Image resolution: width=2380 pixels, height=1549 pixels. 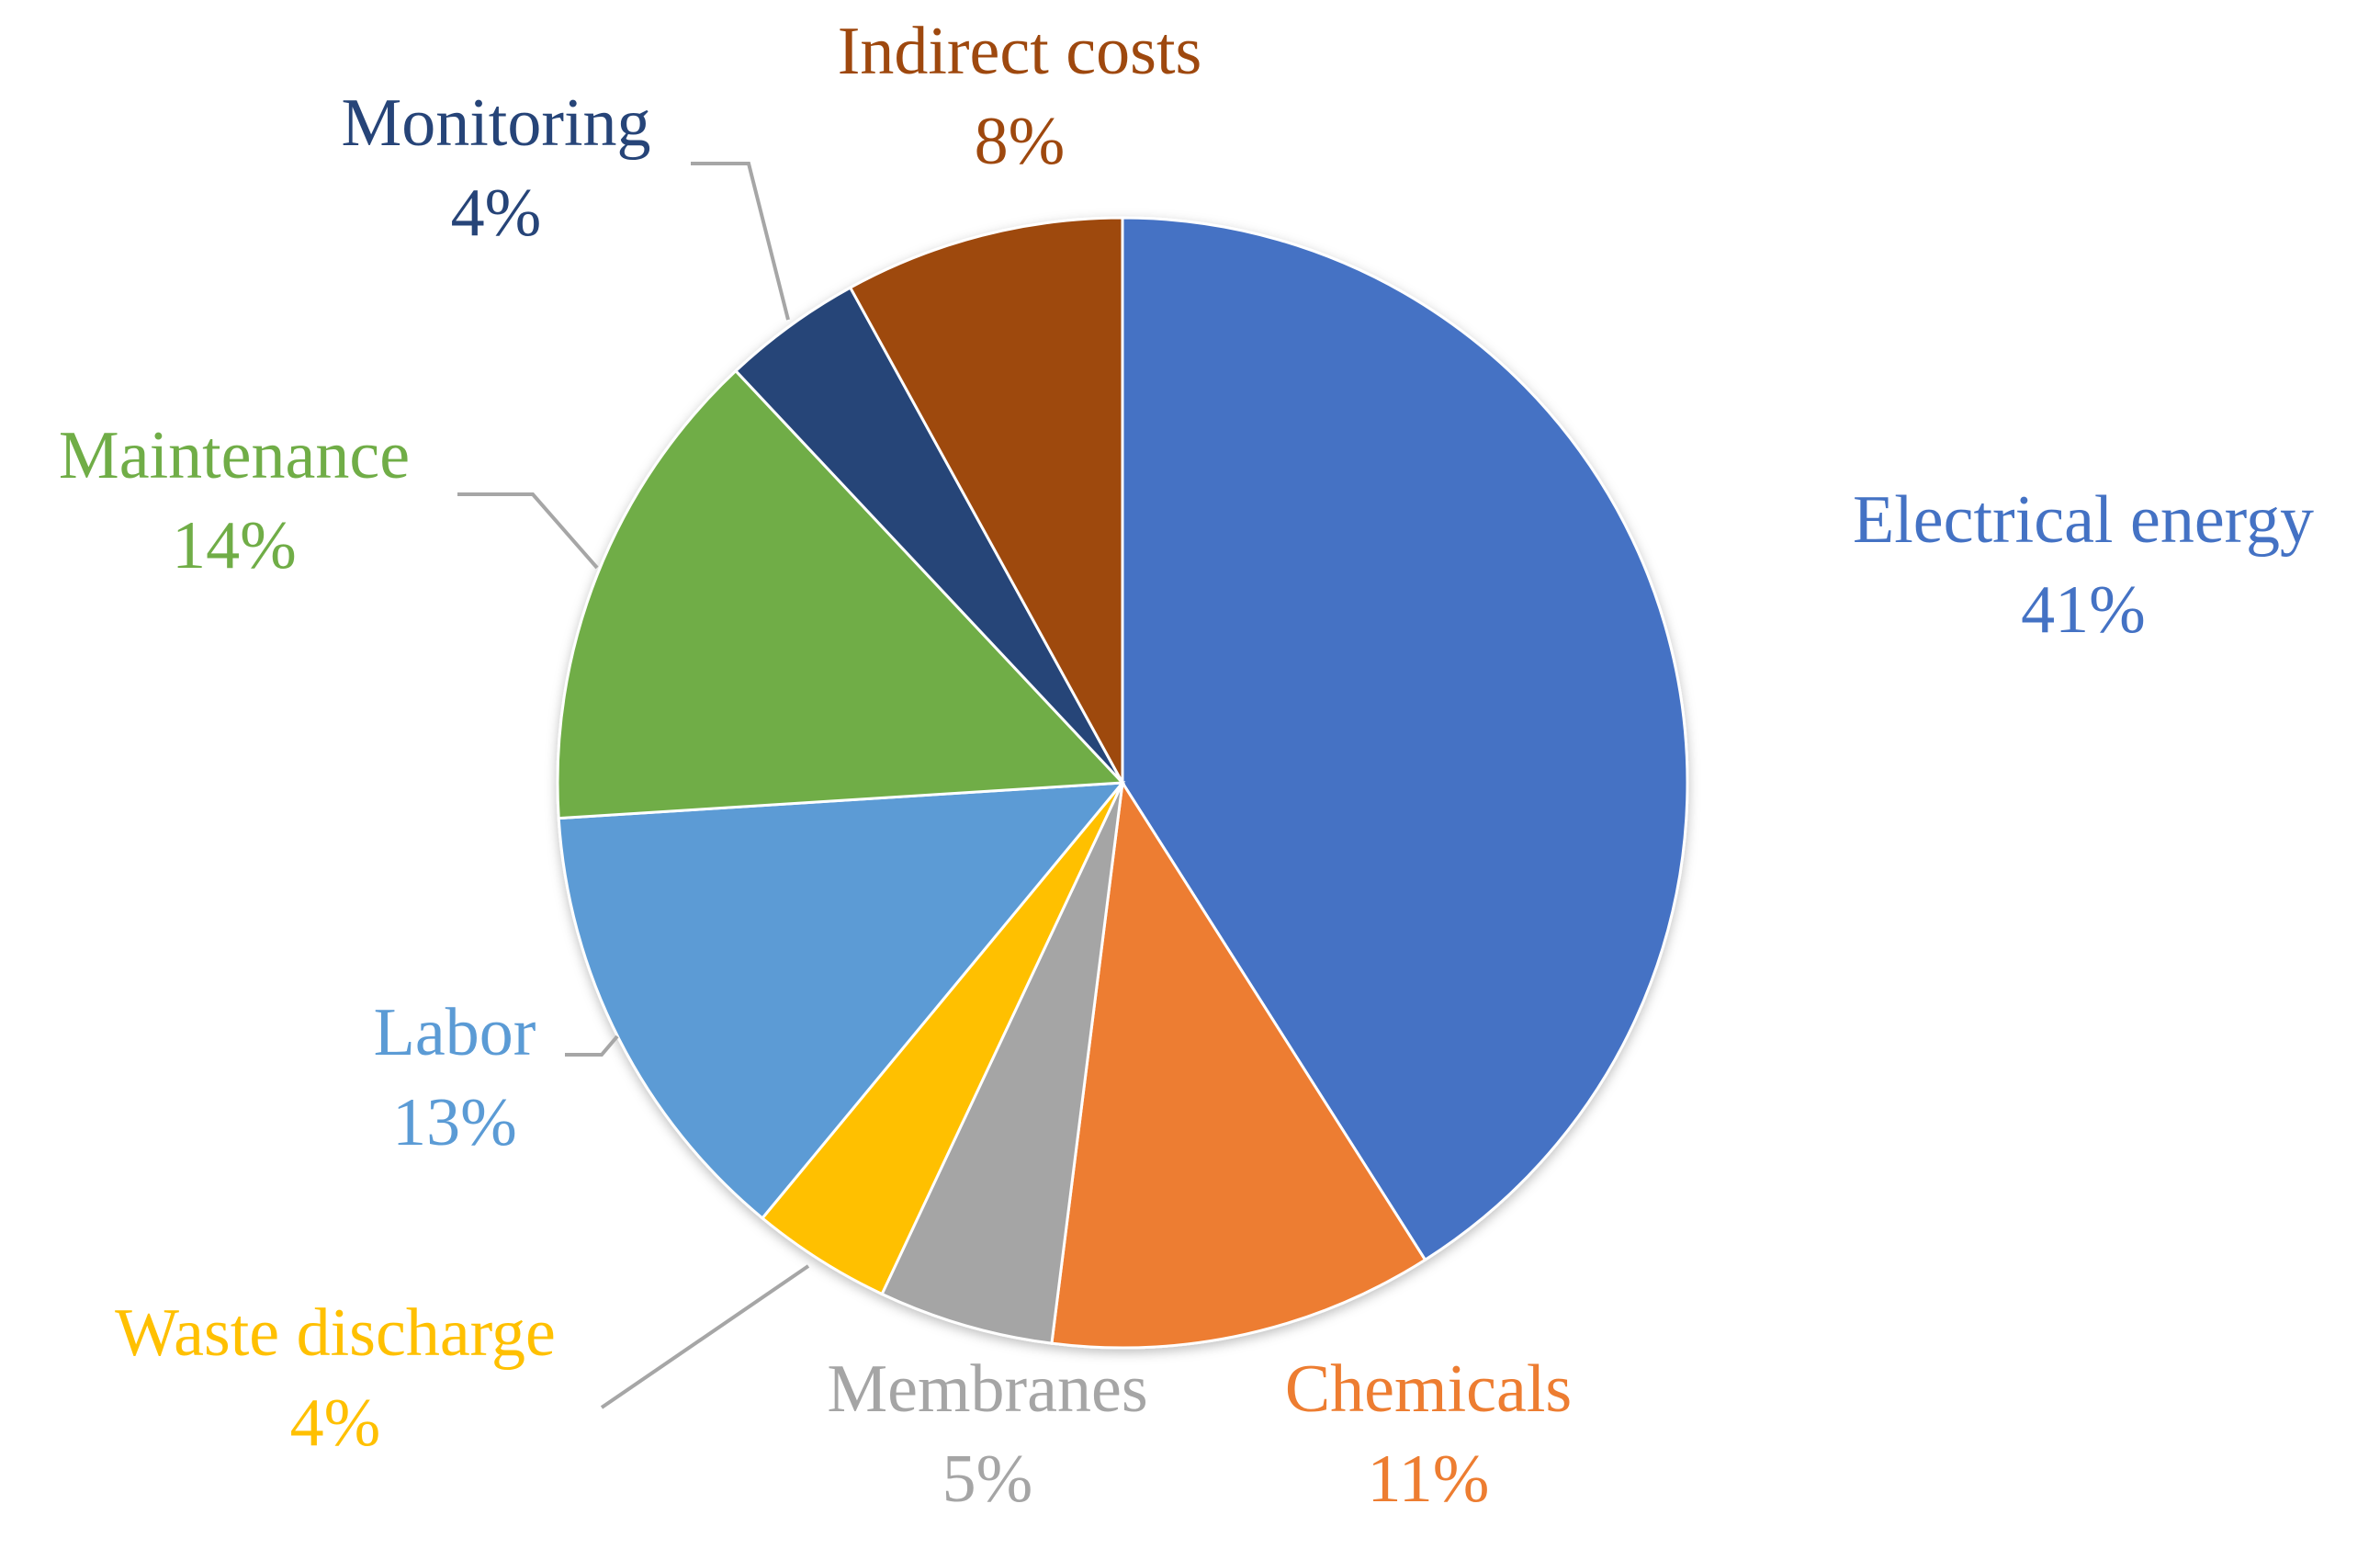 I want to click on slice-label-monitoring: Monitoring 4%, so click(x=495, y=168).